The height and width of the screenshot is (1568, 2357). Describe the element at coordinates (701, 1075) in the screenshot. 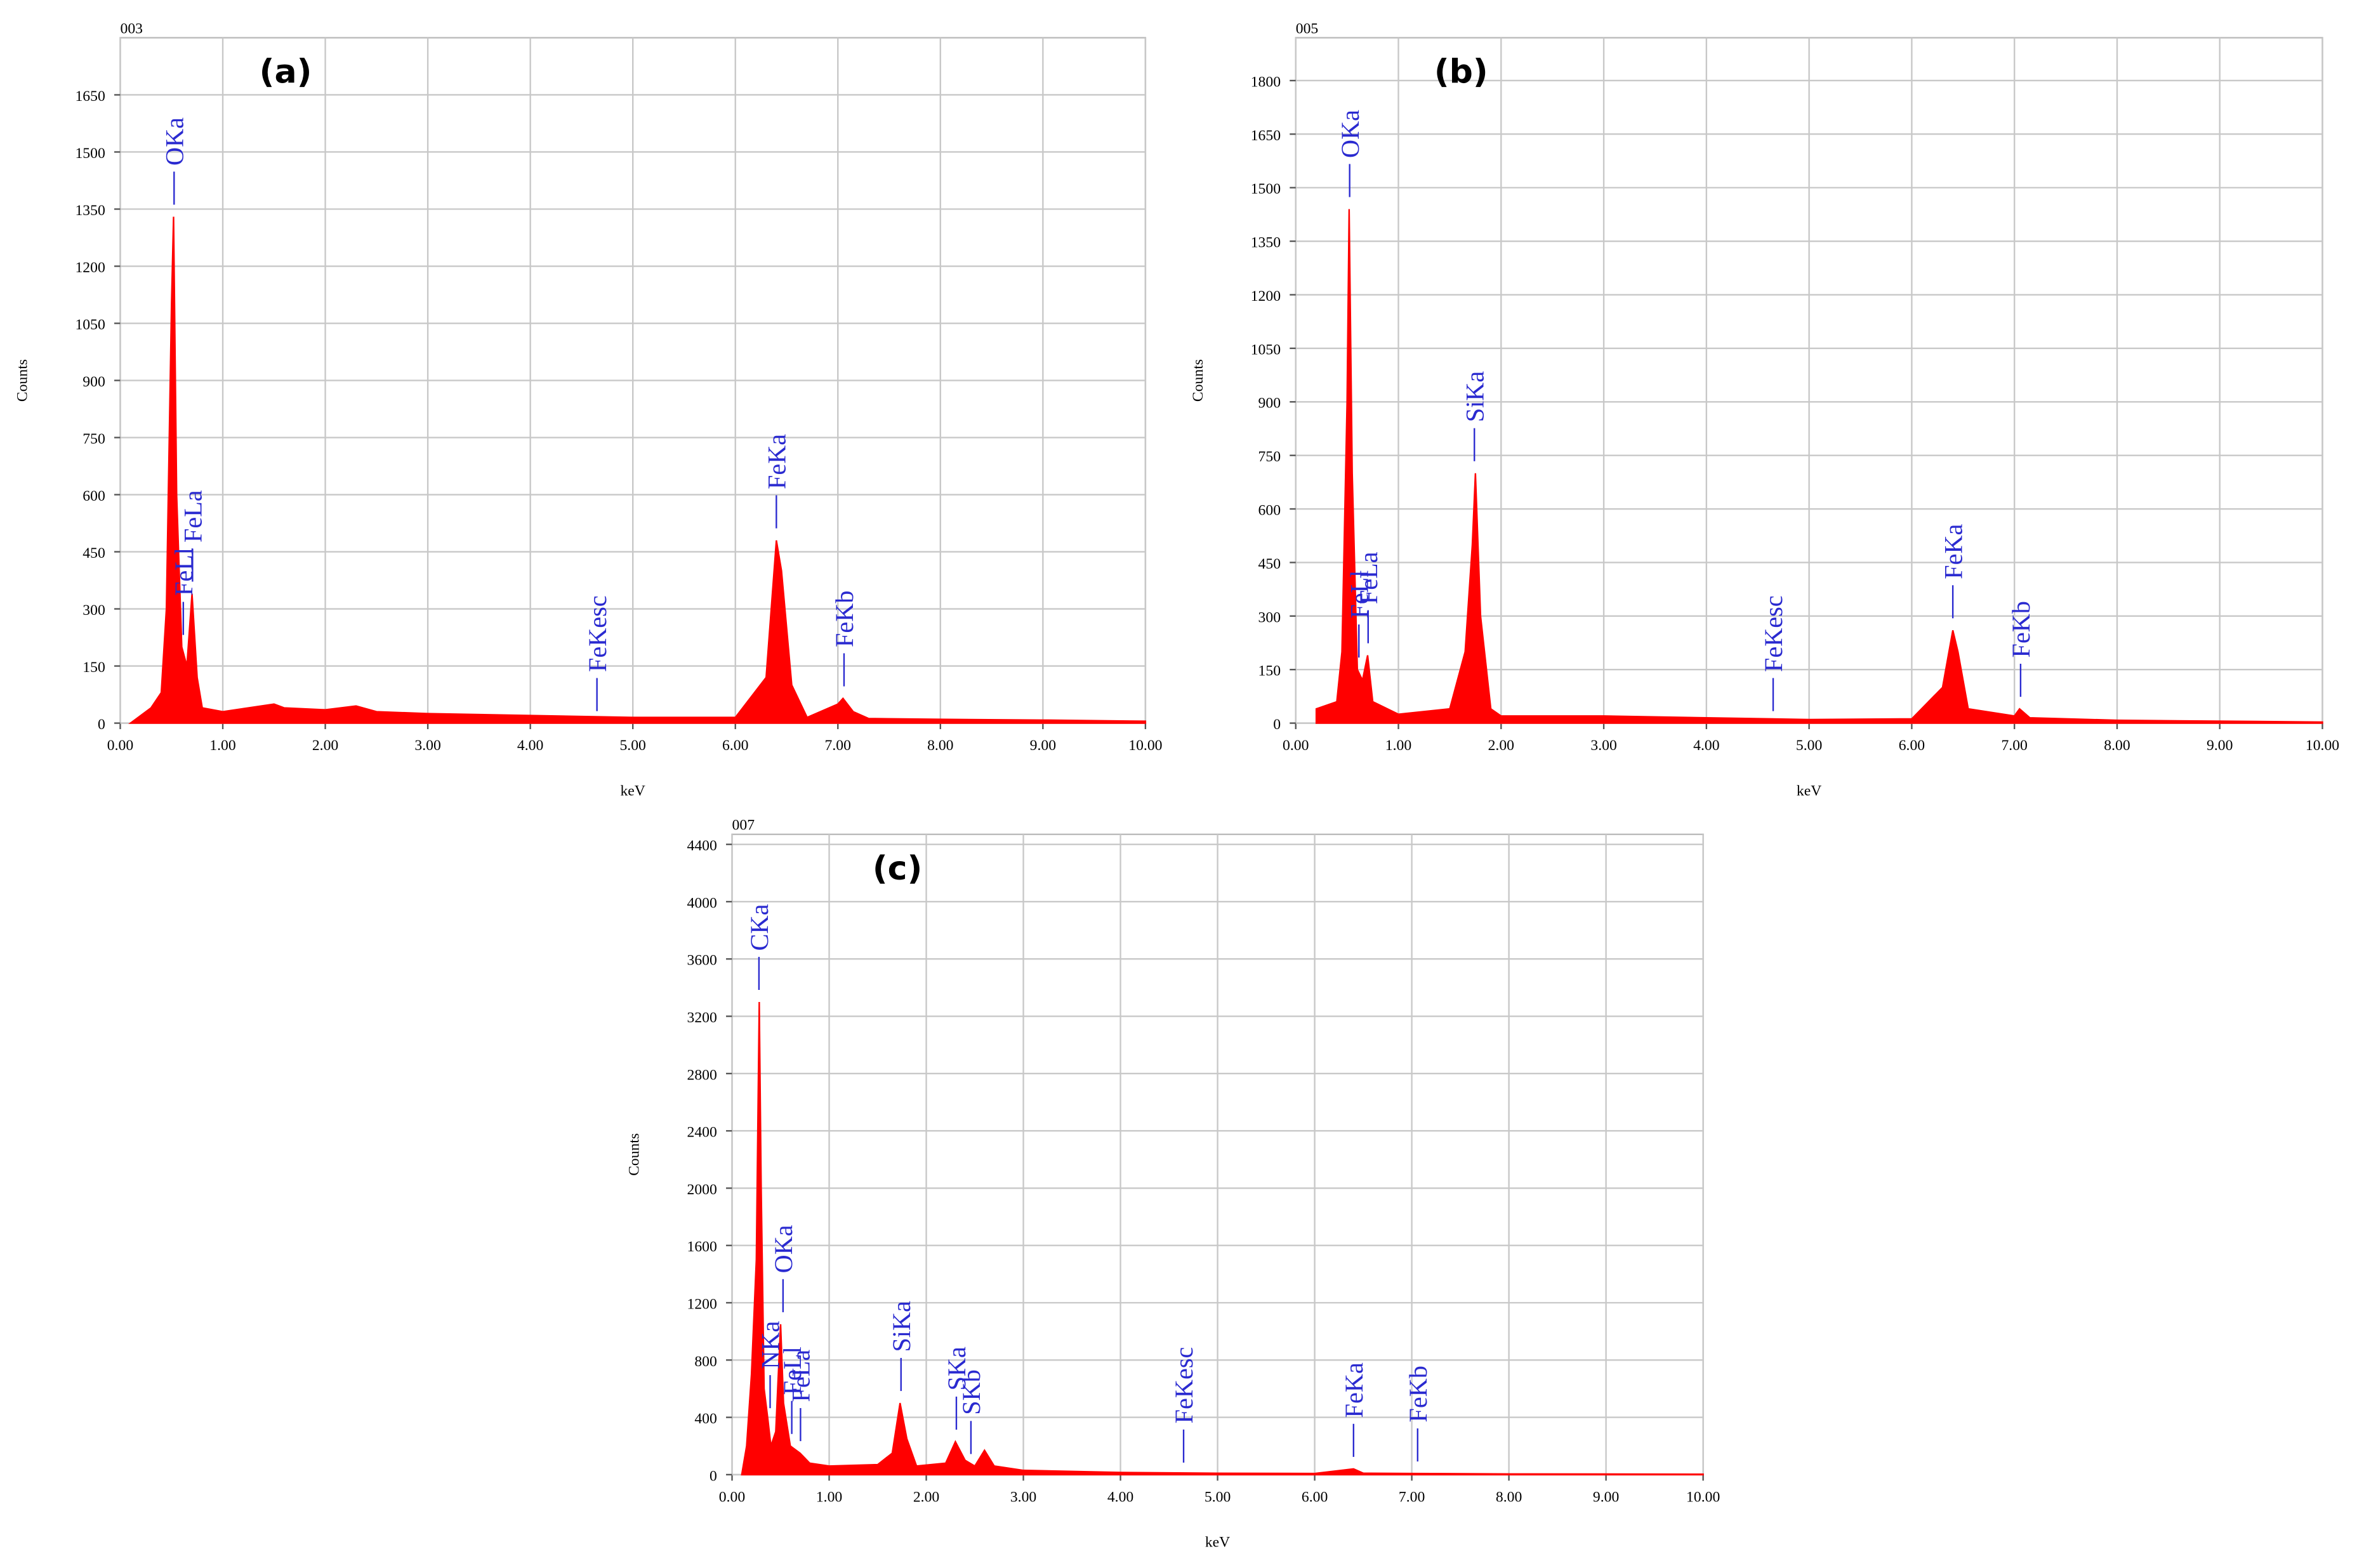

I see `y-tick-label: 2800` at that location.